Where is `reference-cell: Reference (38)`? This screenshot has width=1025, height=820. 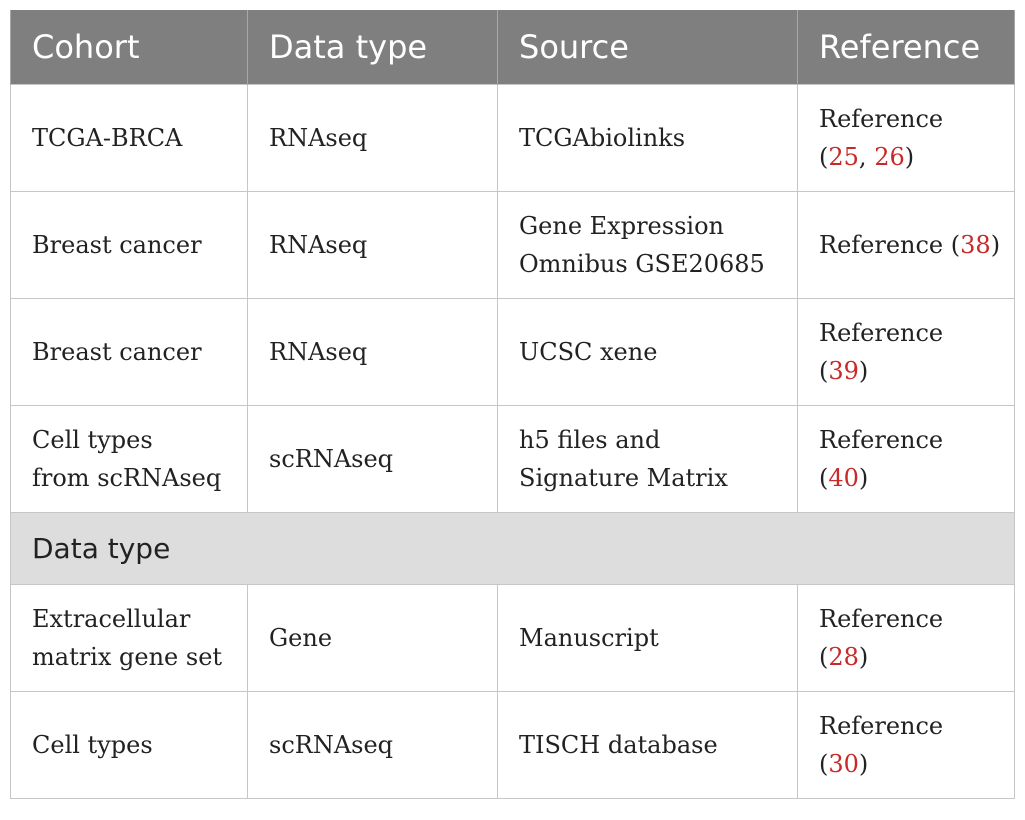
reference-cell: Reference (38) is located at coordinates (906, 245).